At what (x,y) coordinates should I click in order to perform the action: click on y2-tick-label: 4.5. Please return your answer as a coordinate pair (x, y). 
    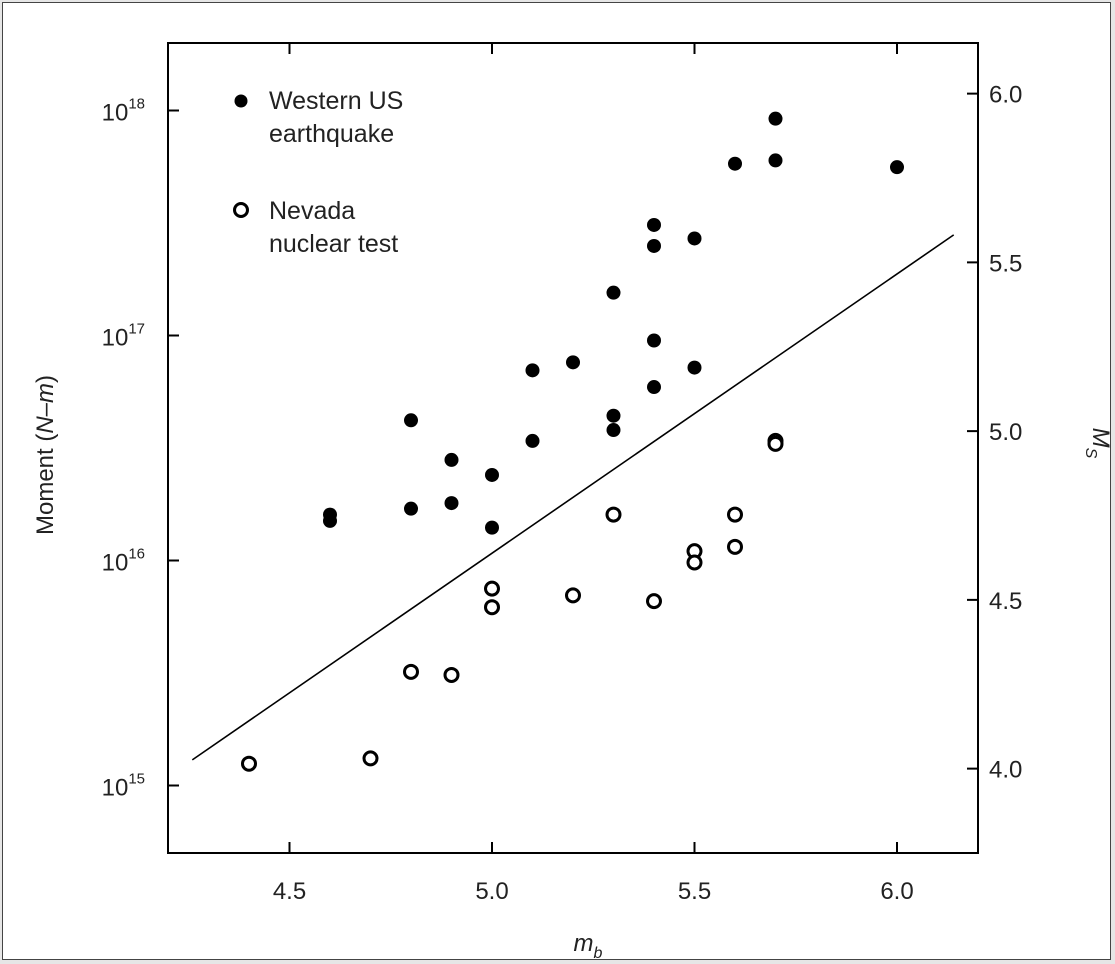
    Looking at the image, I should click on (1005, 601).